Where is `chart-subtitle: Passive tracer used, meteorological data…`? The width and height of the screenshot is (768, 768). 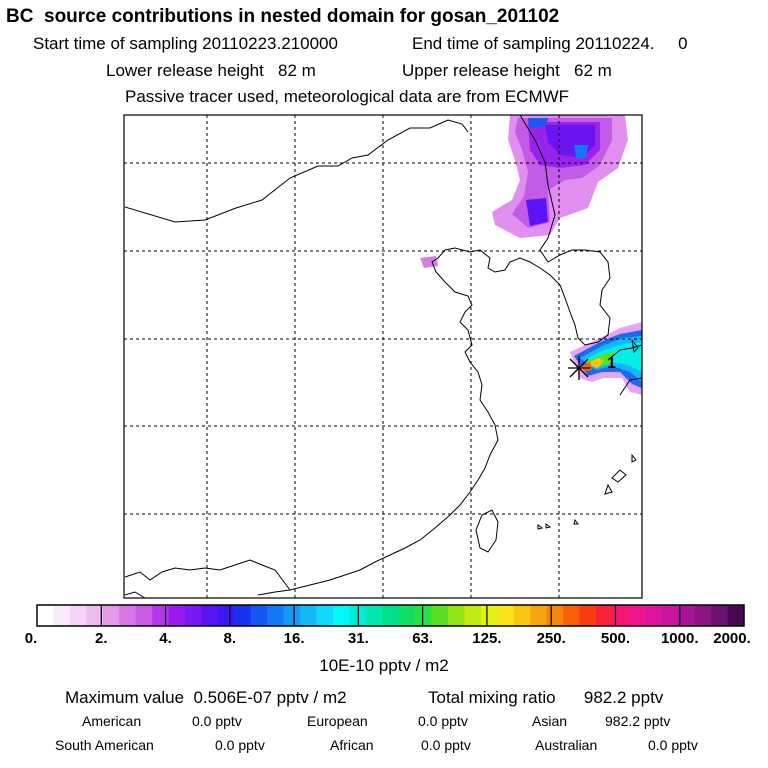 chart-subtitle: Passive tracer used, meteorological data… is located at coordinates (347, 96).